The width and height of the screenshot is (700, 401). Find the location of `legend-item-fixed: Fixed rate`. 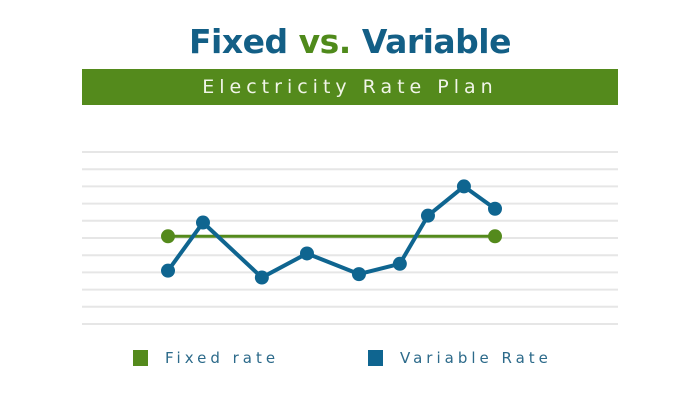

legend-item-fixed: Fixed rate is located at coordinates (206, 358).